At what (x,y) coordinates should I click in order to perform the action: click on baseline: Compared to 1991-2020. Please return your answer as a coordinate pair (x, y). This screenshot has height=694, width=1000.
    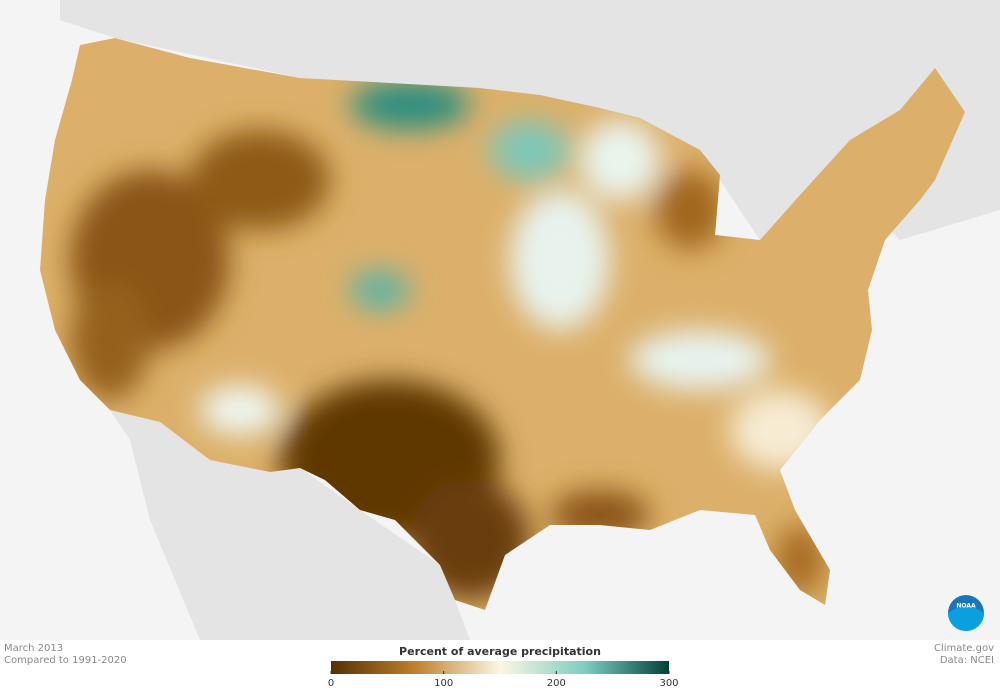
    Looking at the image, I should click on (65, 660).